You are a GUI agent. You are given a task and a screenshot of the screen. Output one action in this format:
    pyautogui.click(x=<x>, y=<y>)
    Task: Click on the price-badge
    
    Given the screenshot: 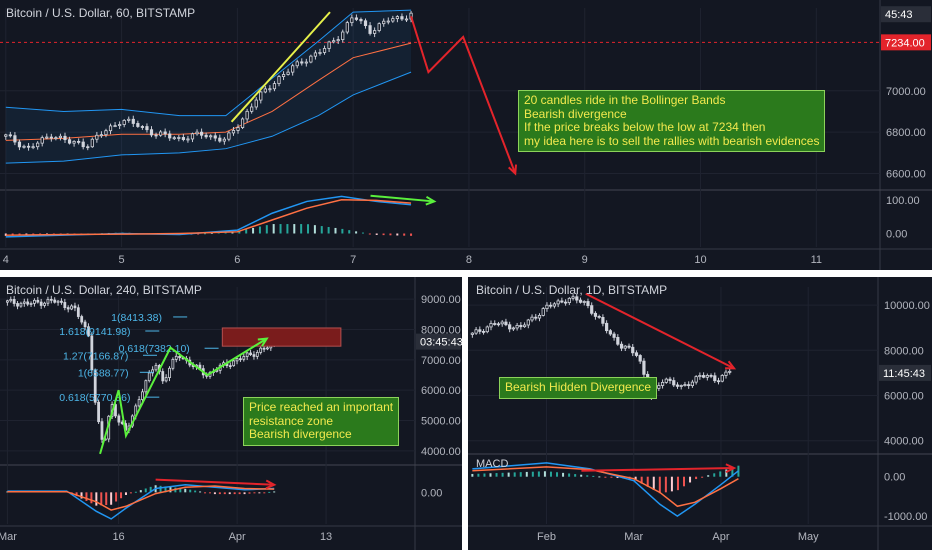 What is the action you would take?
    pyautogui.click(x=906, y=14)
    